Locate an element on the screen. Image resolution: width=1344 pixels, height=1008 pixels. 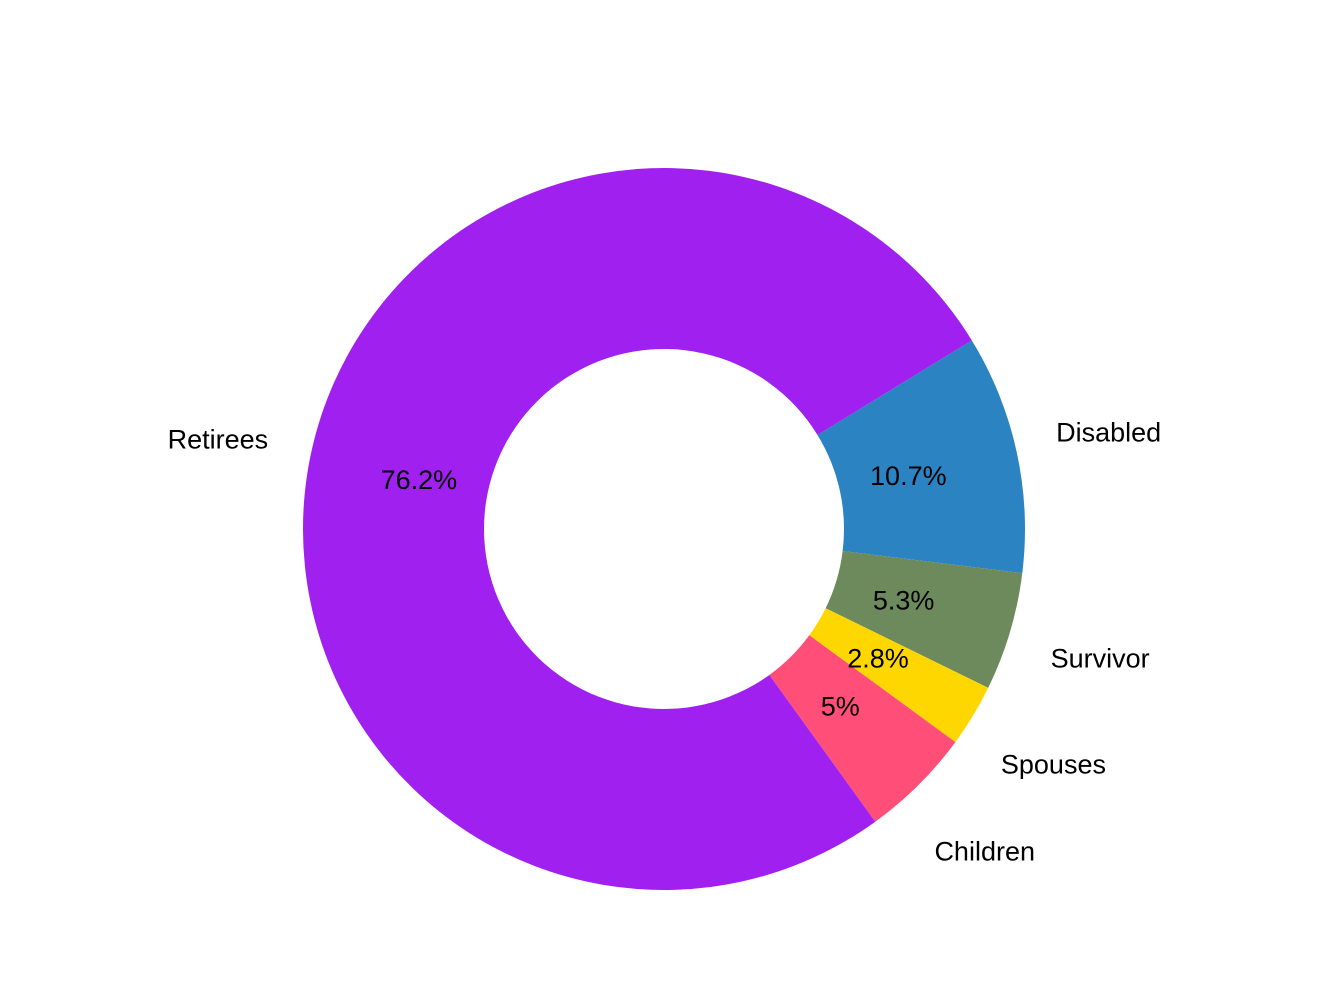
percent-label-survivor: 5.3% is located at coordinates (904, 600).